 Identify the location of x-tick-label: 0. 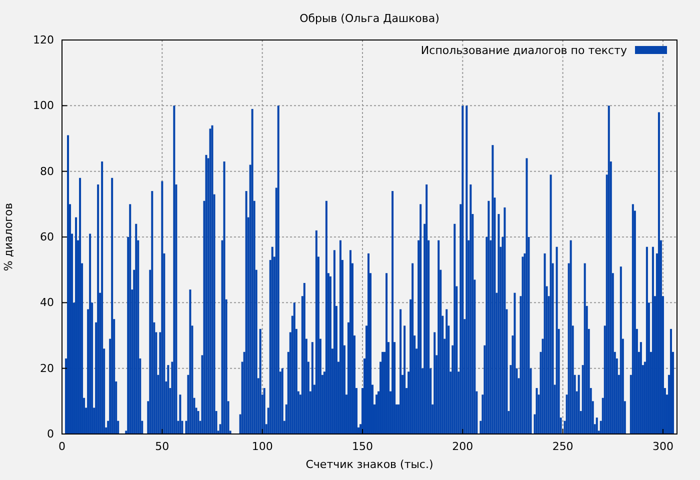
(62, 446).